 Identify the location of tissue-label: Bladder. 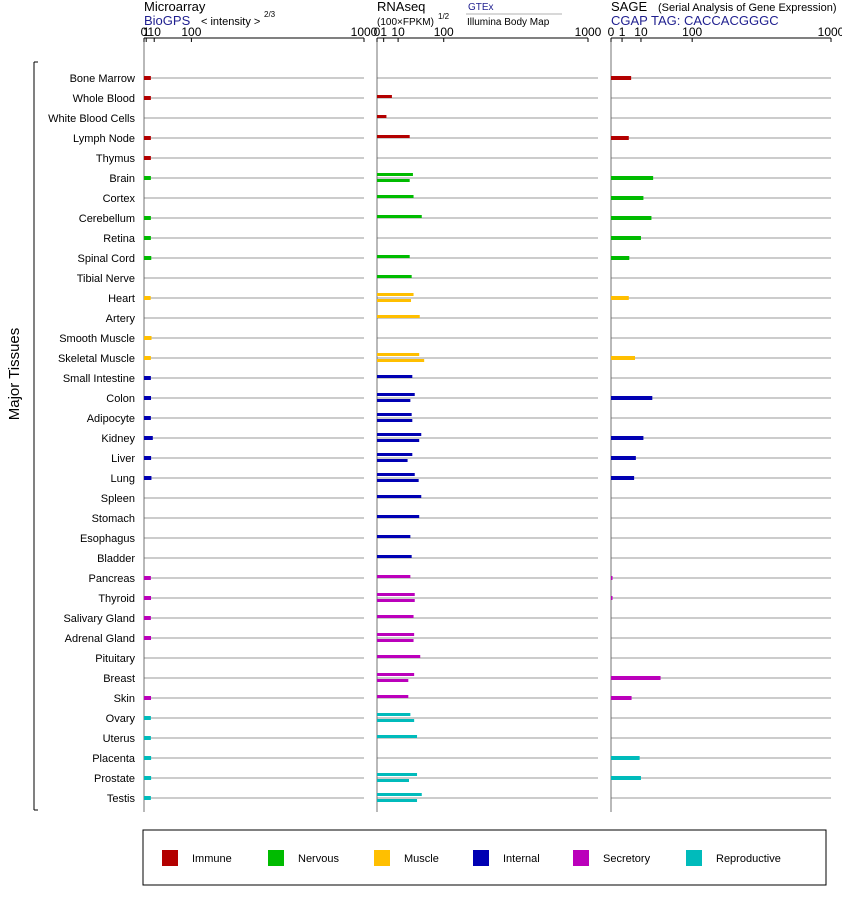
(116, 559).